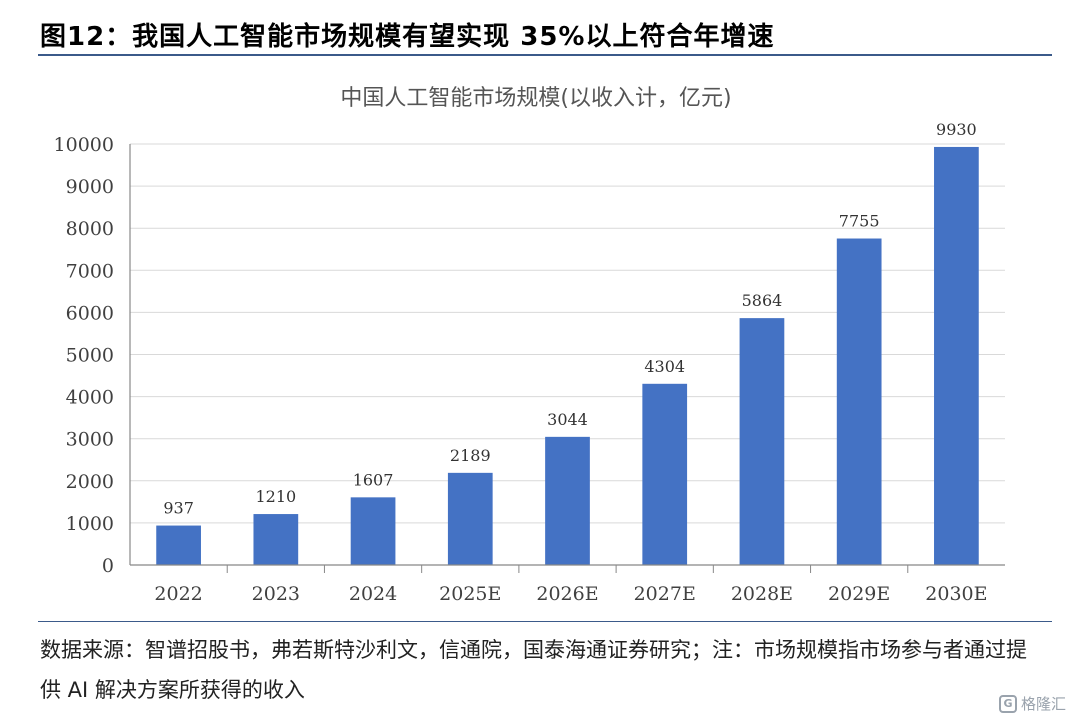 The height and width of the screenshot is (722, 1080). Describe the element at coordinates (859, 401) in the screenshot. I see `bar-2029E` at that location.